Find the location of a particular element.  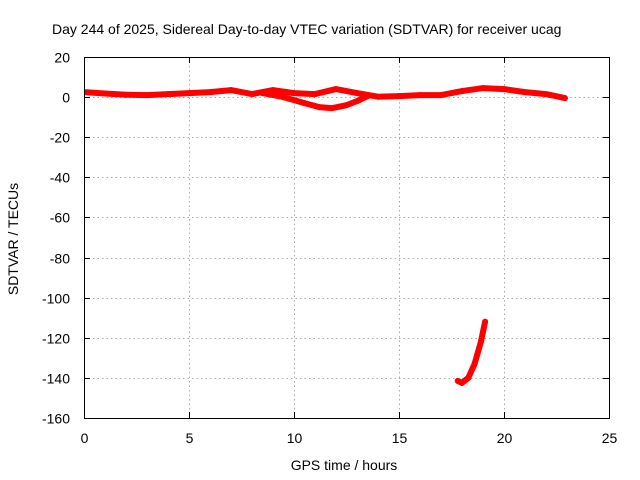

x-tick-label: 5 is located at coordinates (190, 438).